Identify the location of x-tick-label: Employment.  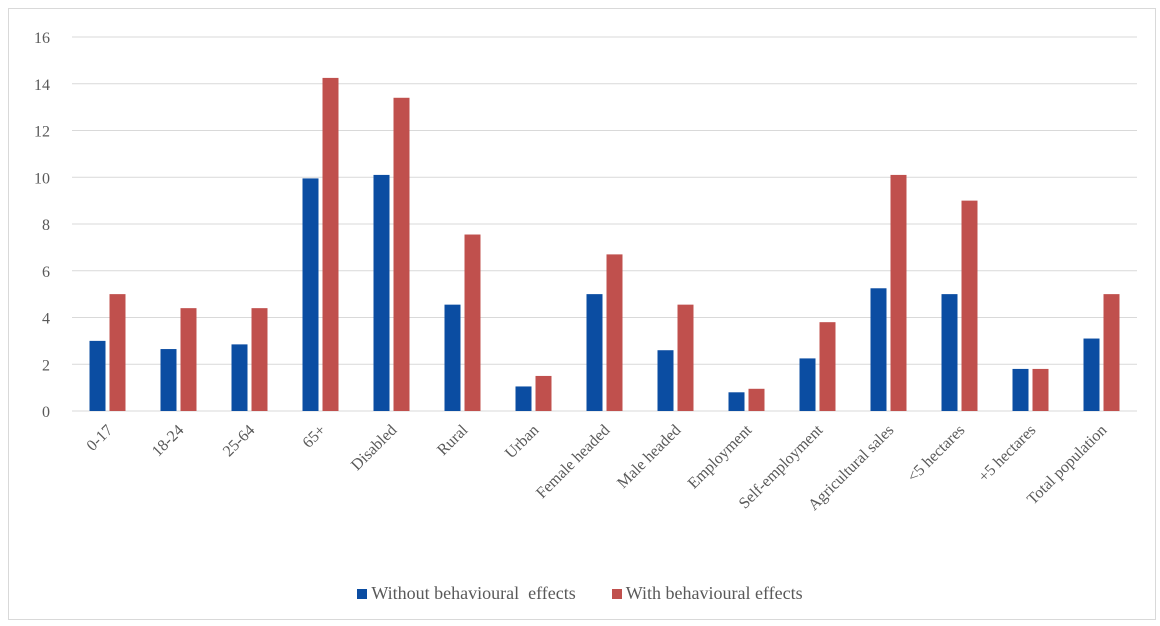
(720, 456).